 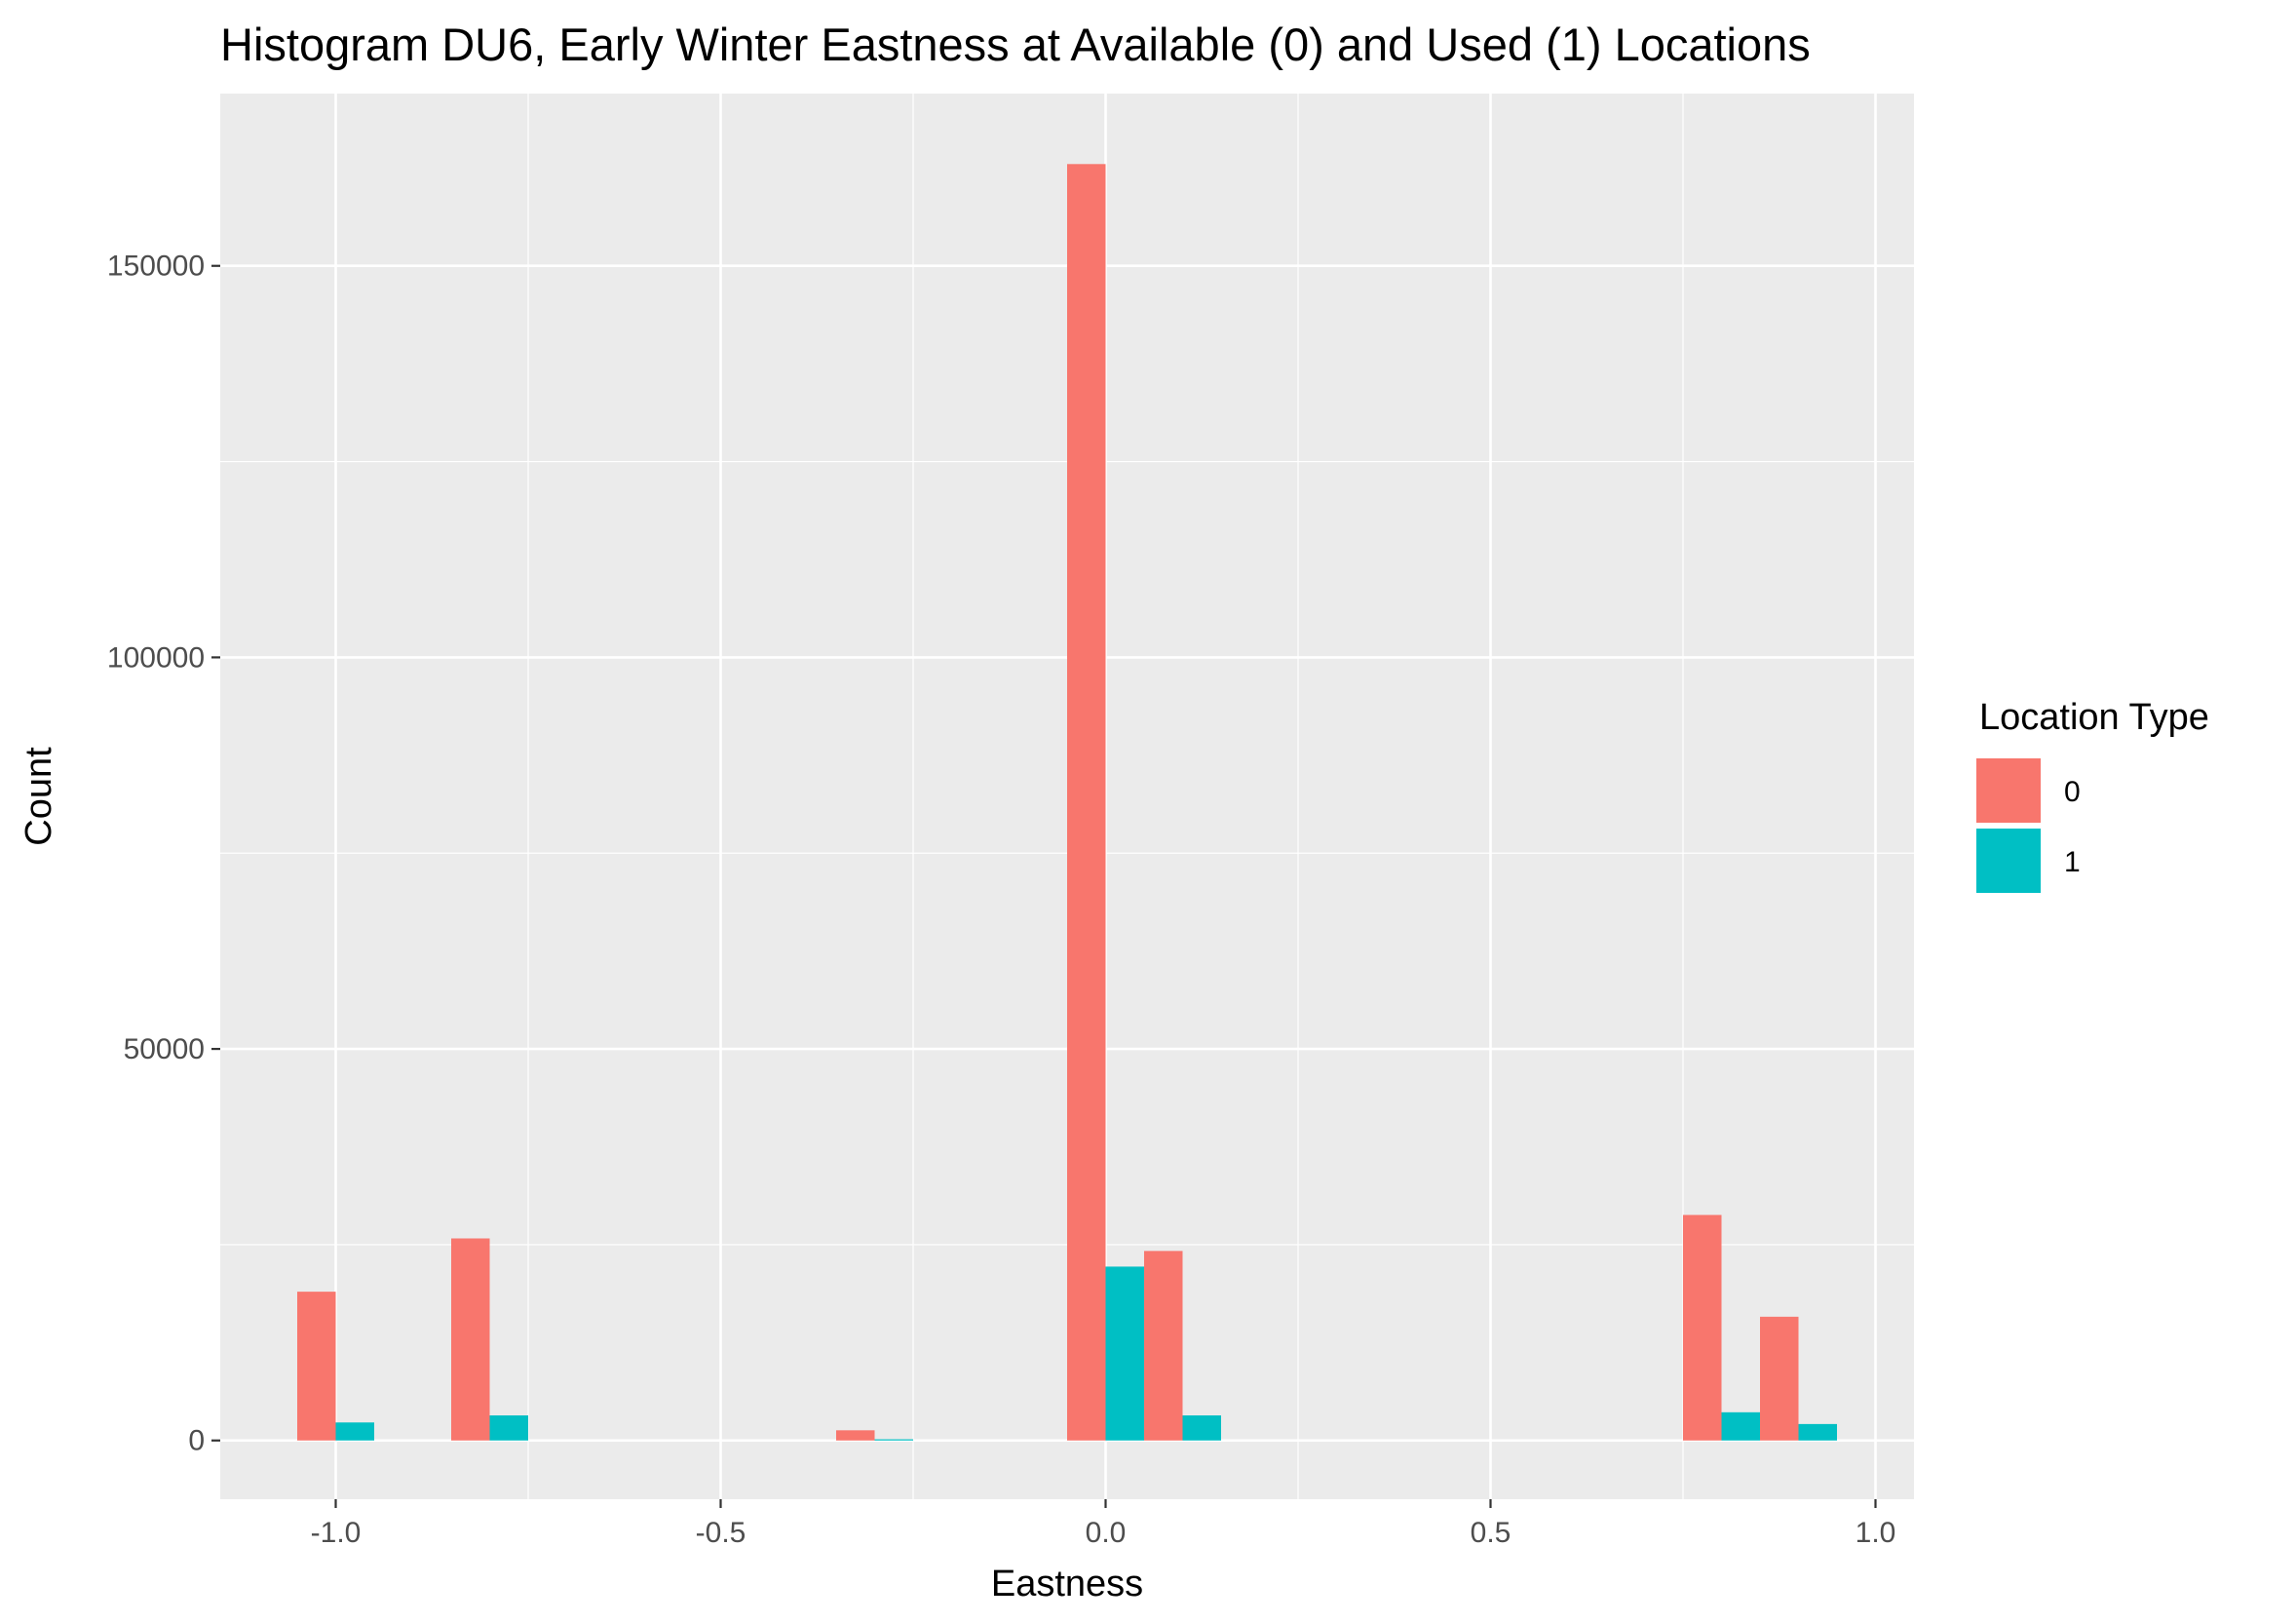 What do you see at coordinates (336, 1533) in the screenshot?
I see `x-tick-label: -1.0` at bounding box center [336, 1533].